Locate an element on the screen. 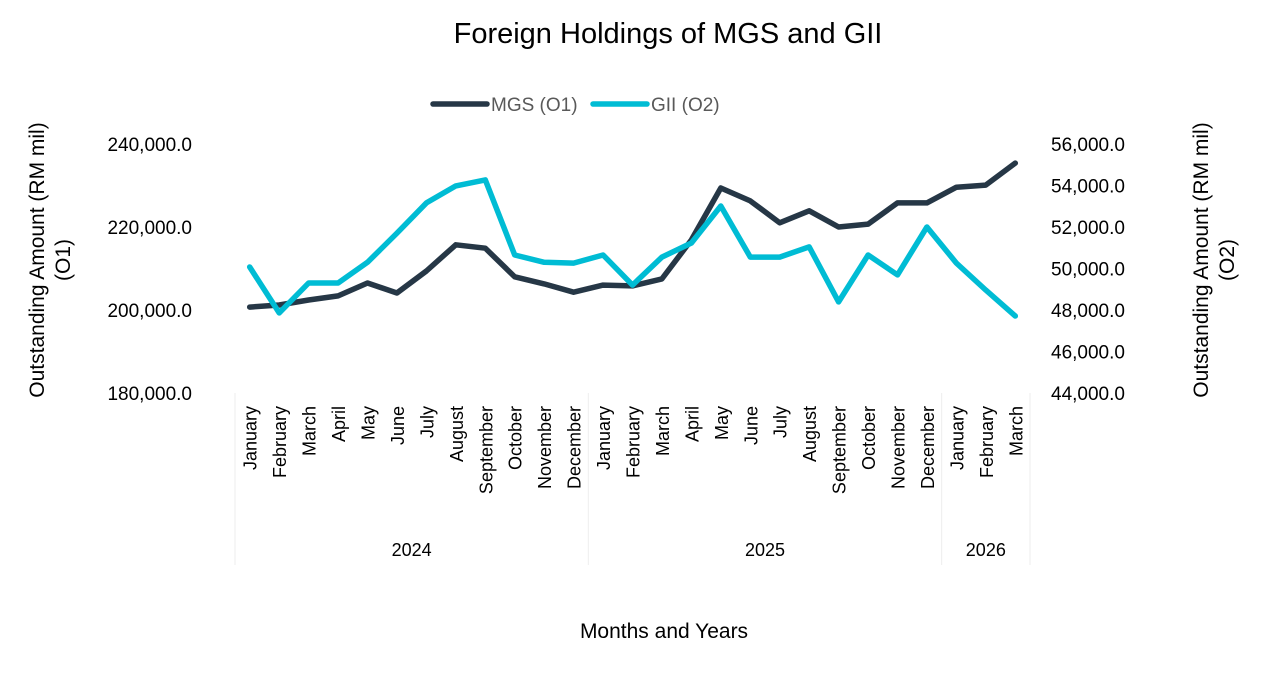 This screenshot has height=675, width=1273. right-tick-label: 50,000.0 is located at coordinates (1088, 270).